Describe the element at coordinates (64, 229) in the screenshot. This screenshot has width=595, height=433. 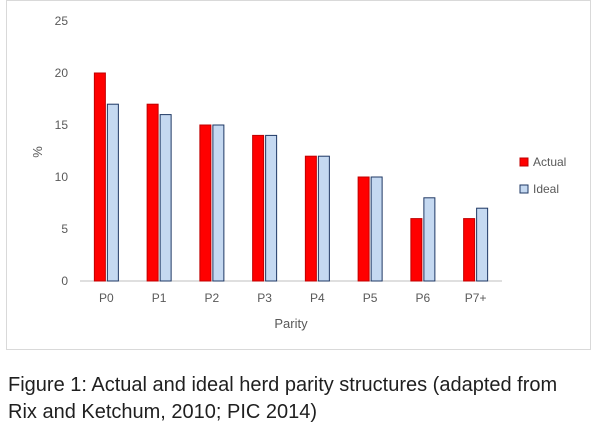
I see `y-tick-label: 5` at that location.